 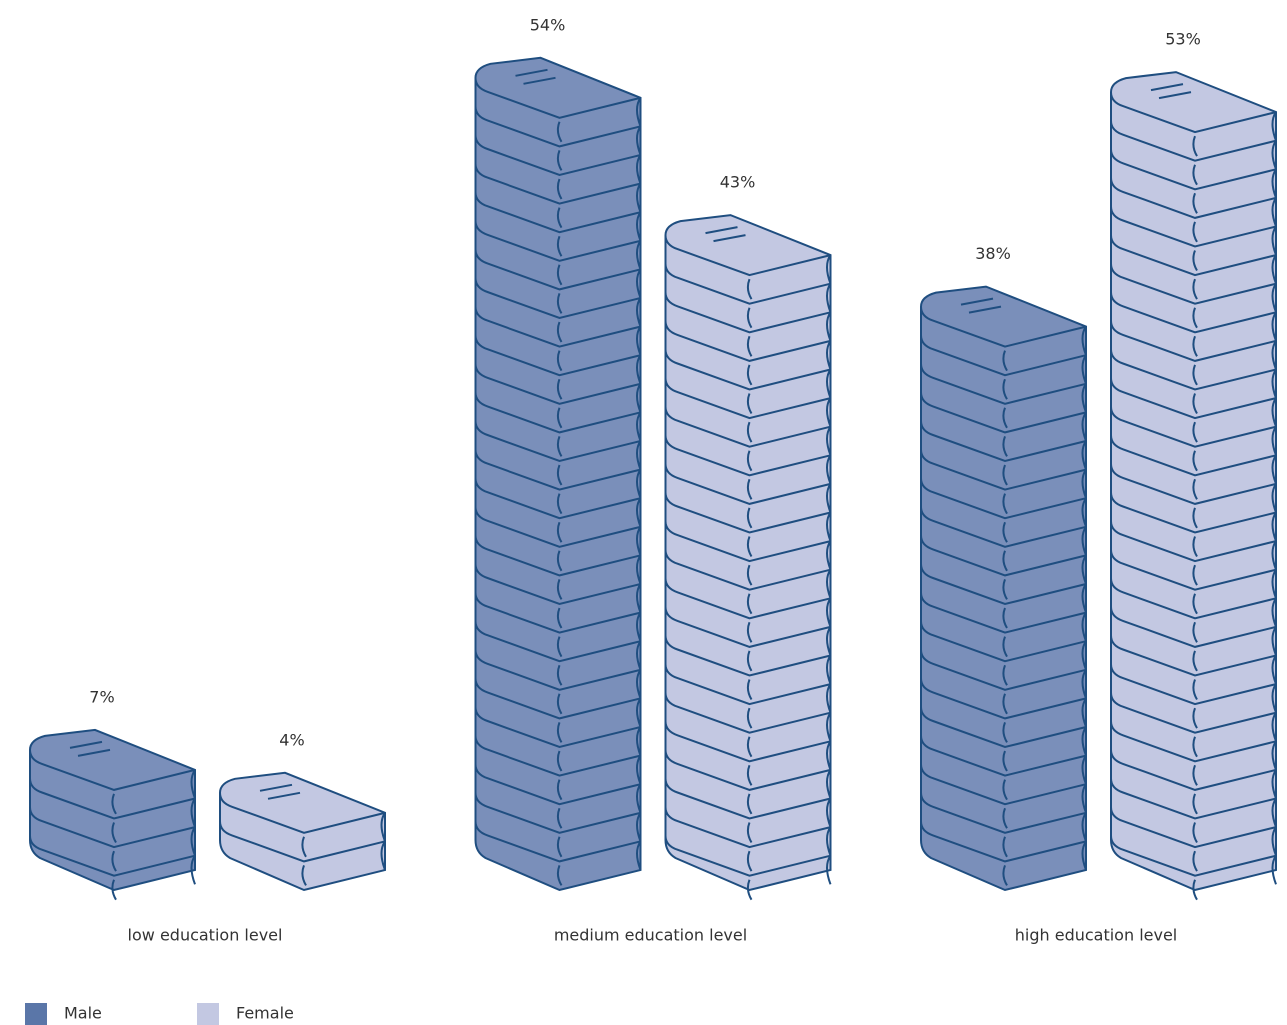 What do you see at coordinates (738, 182) in the screenshot?
I see `value-label: 43%` at bounding box center [738, 182].